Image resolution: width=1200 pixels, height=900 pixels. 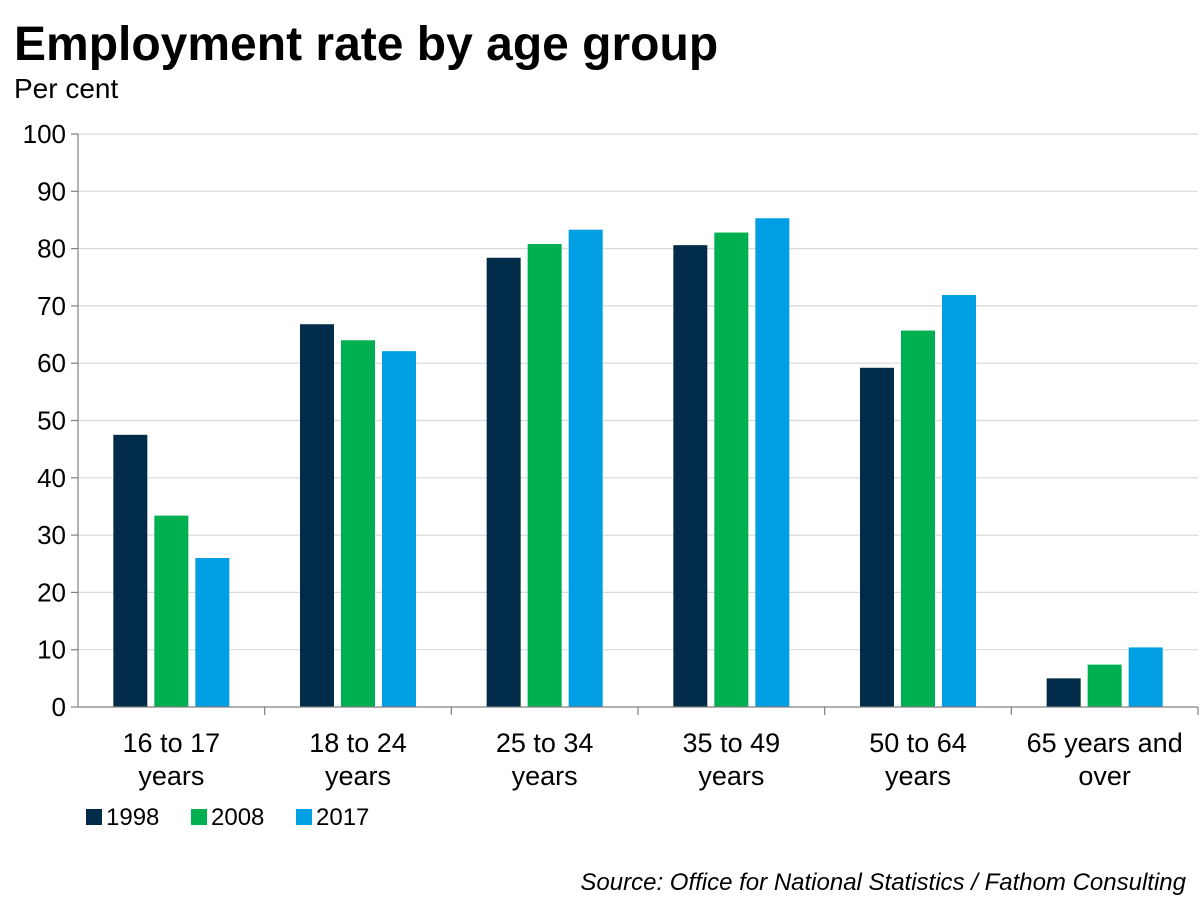 What do you see at coordinates (358, 743) in the screenshot?
I see `x-category-label: 18 to 24` at bounding box center [358, 743].